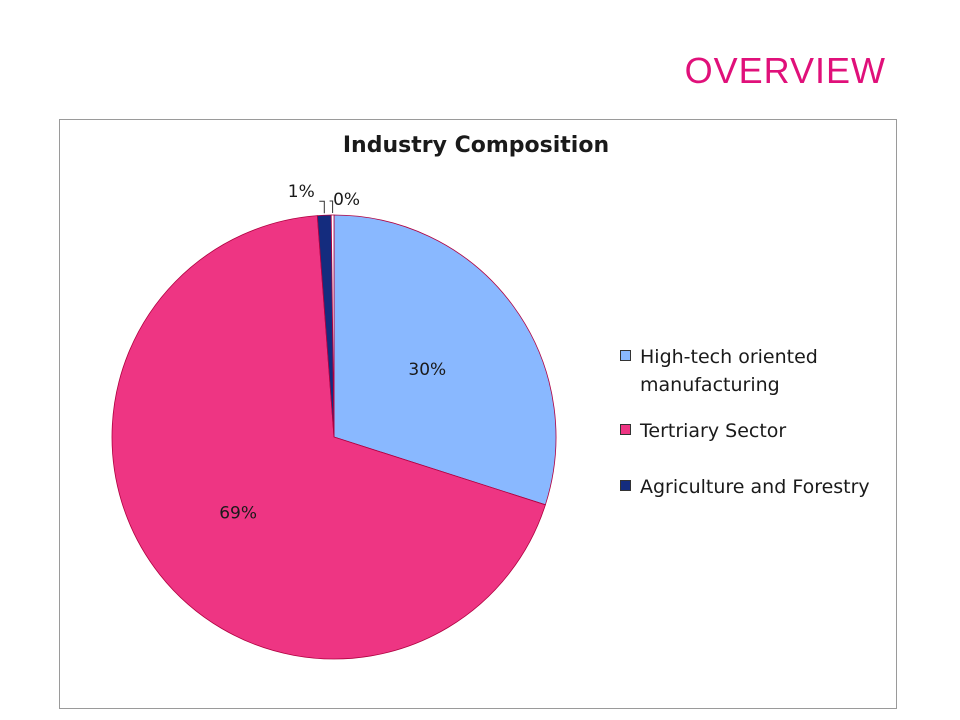 The image size is (960, 720). I want to click on slice-high-tech, so click(445, 360).